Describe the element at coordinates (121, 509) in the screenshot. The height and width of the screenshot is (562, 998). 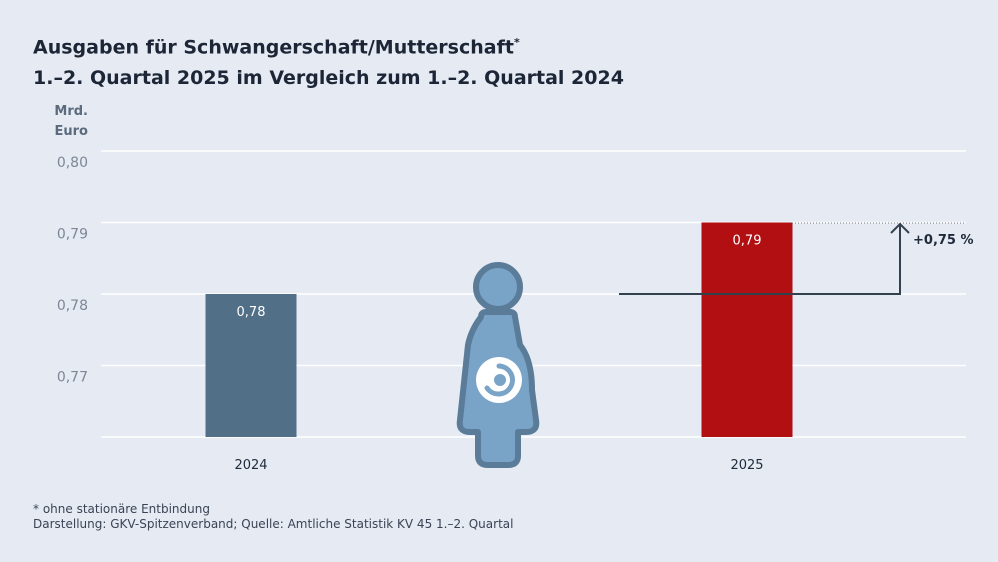
I see `footnote-note: * ohne stationäre Entbindung` at that location.